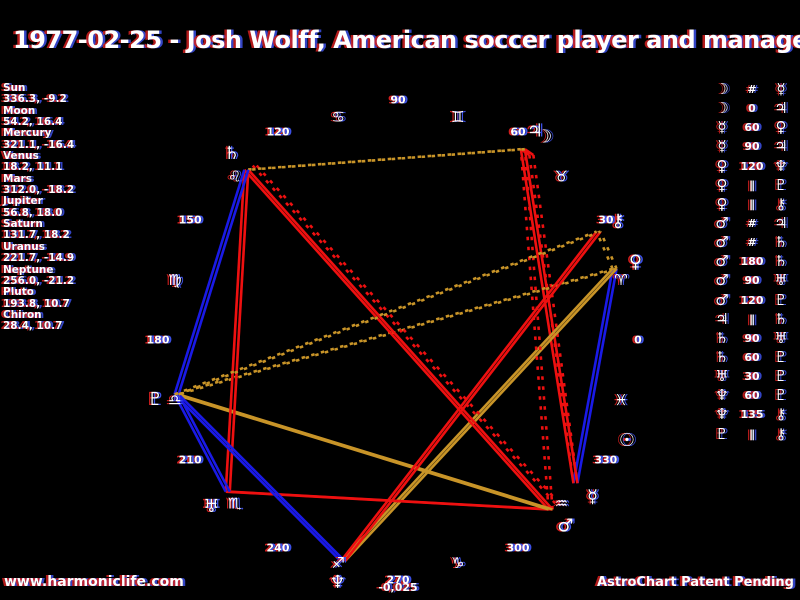  What do you see at coordinates (752, 223) in the screenshot?
I see `aspect-row: ♂ # ♃` at bounding box center [752, 223].